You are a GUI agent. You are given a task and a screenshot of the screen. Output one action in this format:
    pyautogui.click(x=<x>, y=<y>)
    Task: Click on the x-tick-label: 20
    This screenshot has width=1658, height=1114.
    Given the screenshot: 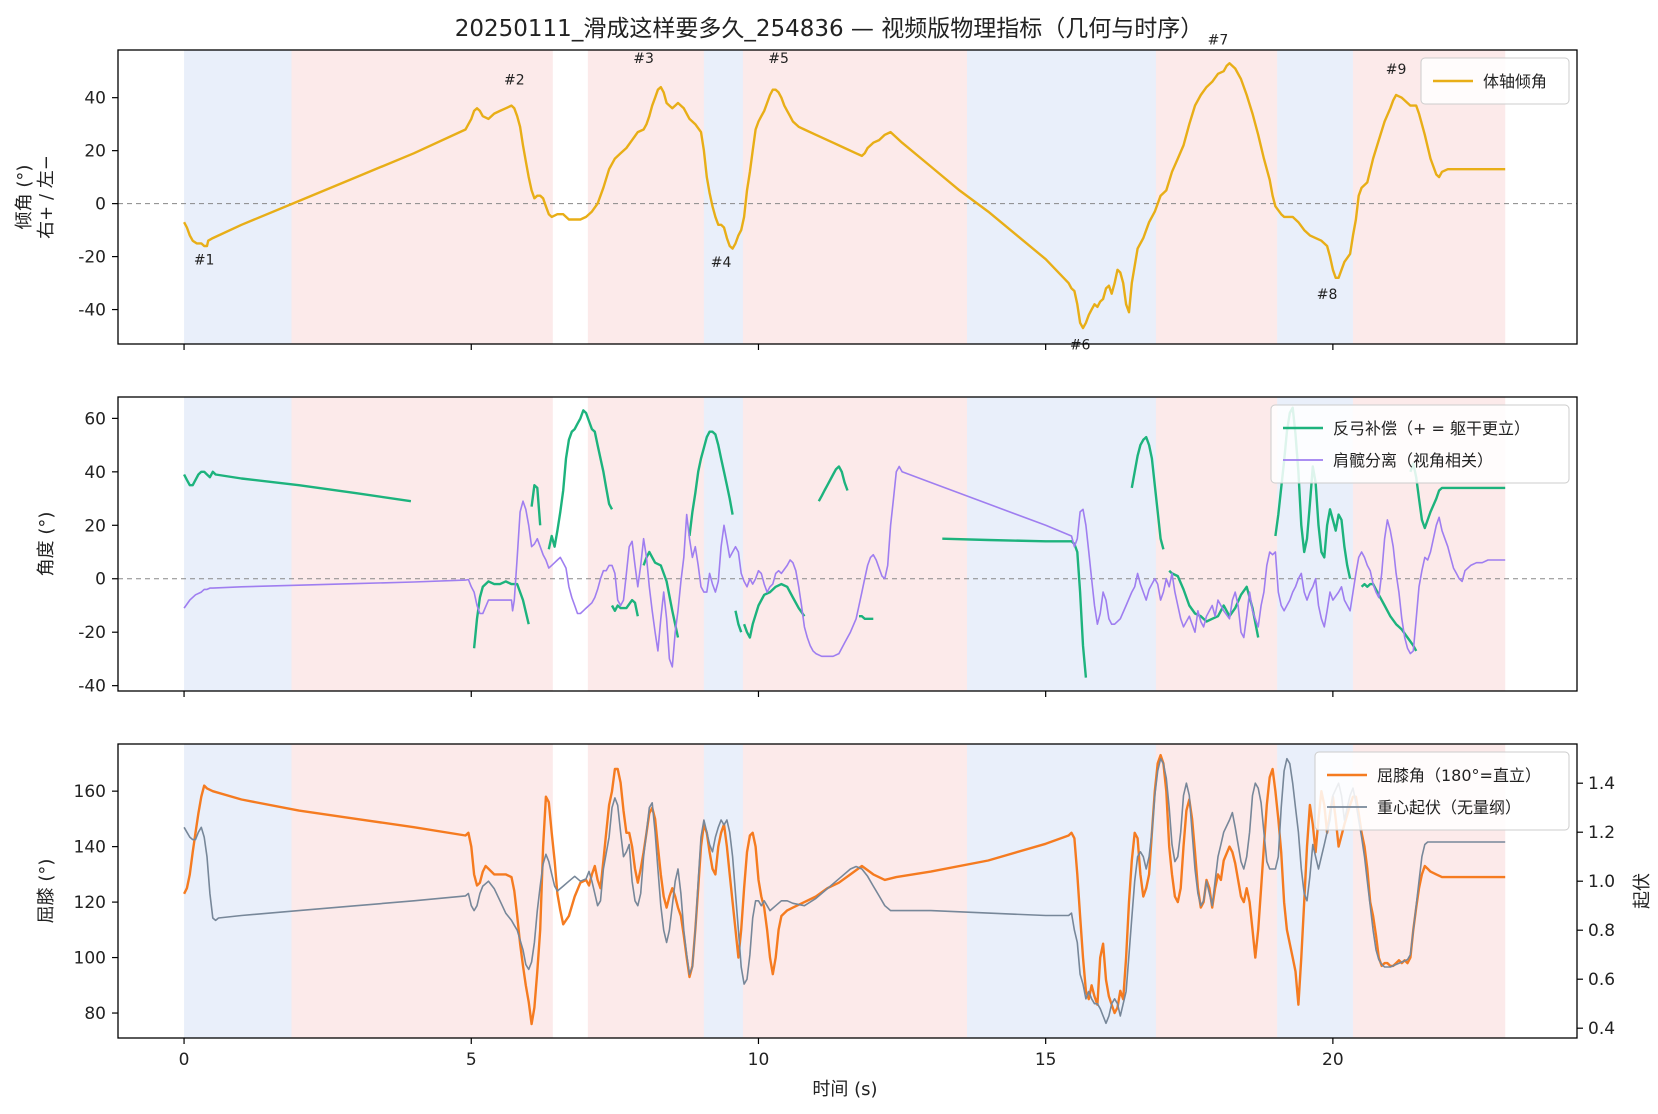 What is the action you would take?
    pyautogui.click(x=1333, y=1060)
    